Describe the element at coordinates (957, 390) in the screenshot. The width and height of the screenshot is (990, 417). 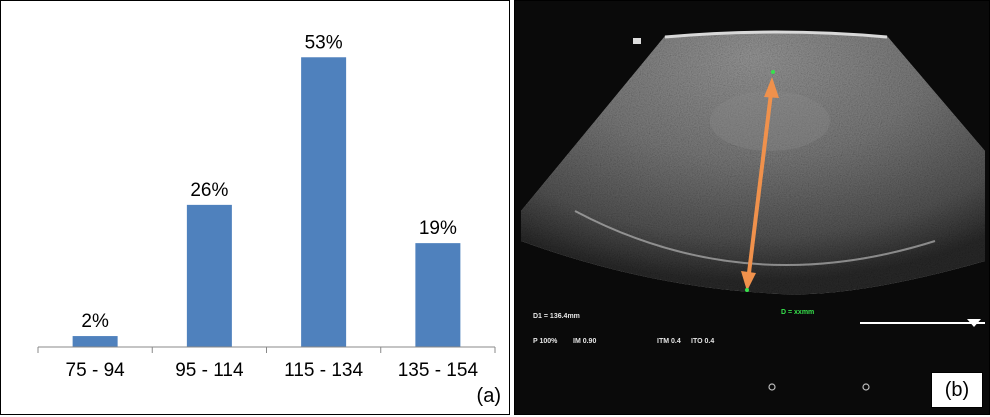
I see `panel-label-b: (b)` at that location.